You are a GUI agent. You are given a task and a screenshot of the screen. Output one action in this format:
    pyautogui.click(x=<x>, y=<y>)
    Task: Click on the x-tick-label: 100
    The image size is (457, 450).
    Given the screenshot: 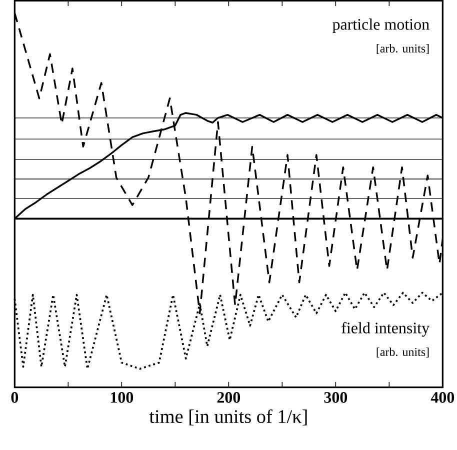 What is the action you would take?
    pyautogui.click(x=122, y=397)
    